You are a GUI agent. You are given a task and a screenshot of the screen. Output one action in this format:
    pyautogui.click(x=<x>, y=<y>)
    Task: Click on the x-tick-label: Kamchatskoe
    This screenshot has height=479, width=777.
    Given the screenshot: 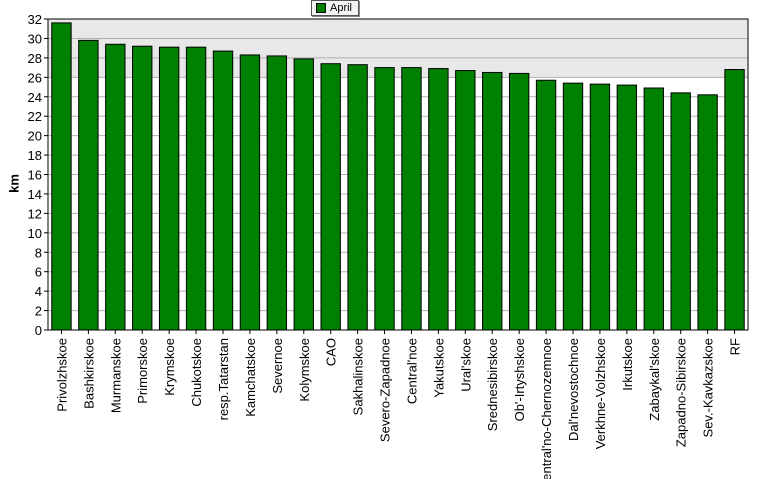 What is the action you would take?
    pyautogui.click(x=250, y=377)
    